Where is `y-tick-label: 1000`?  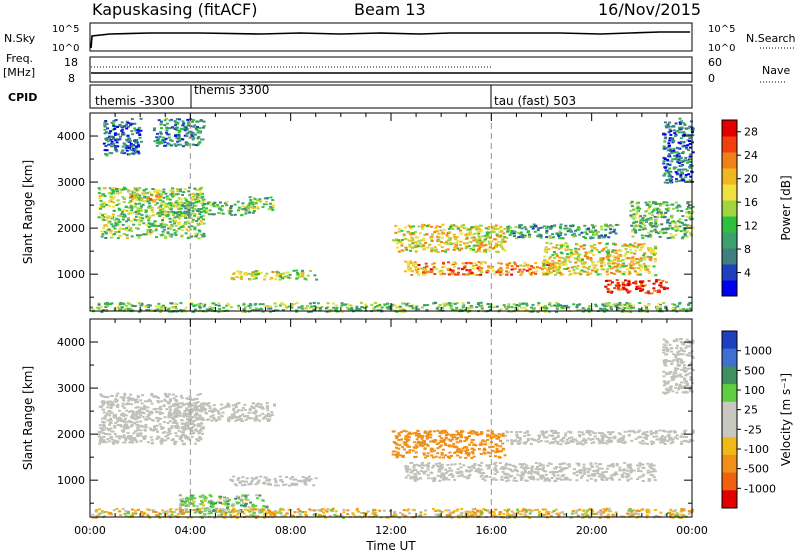
y-tick-label: 1000 is located at coordinates (71, 274).